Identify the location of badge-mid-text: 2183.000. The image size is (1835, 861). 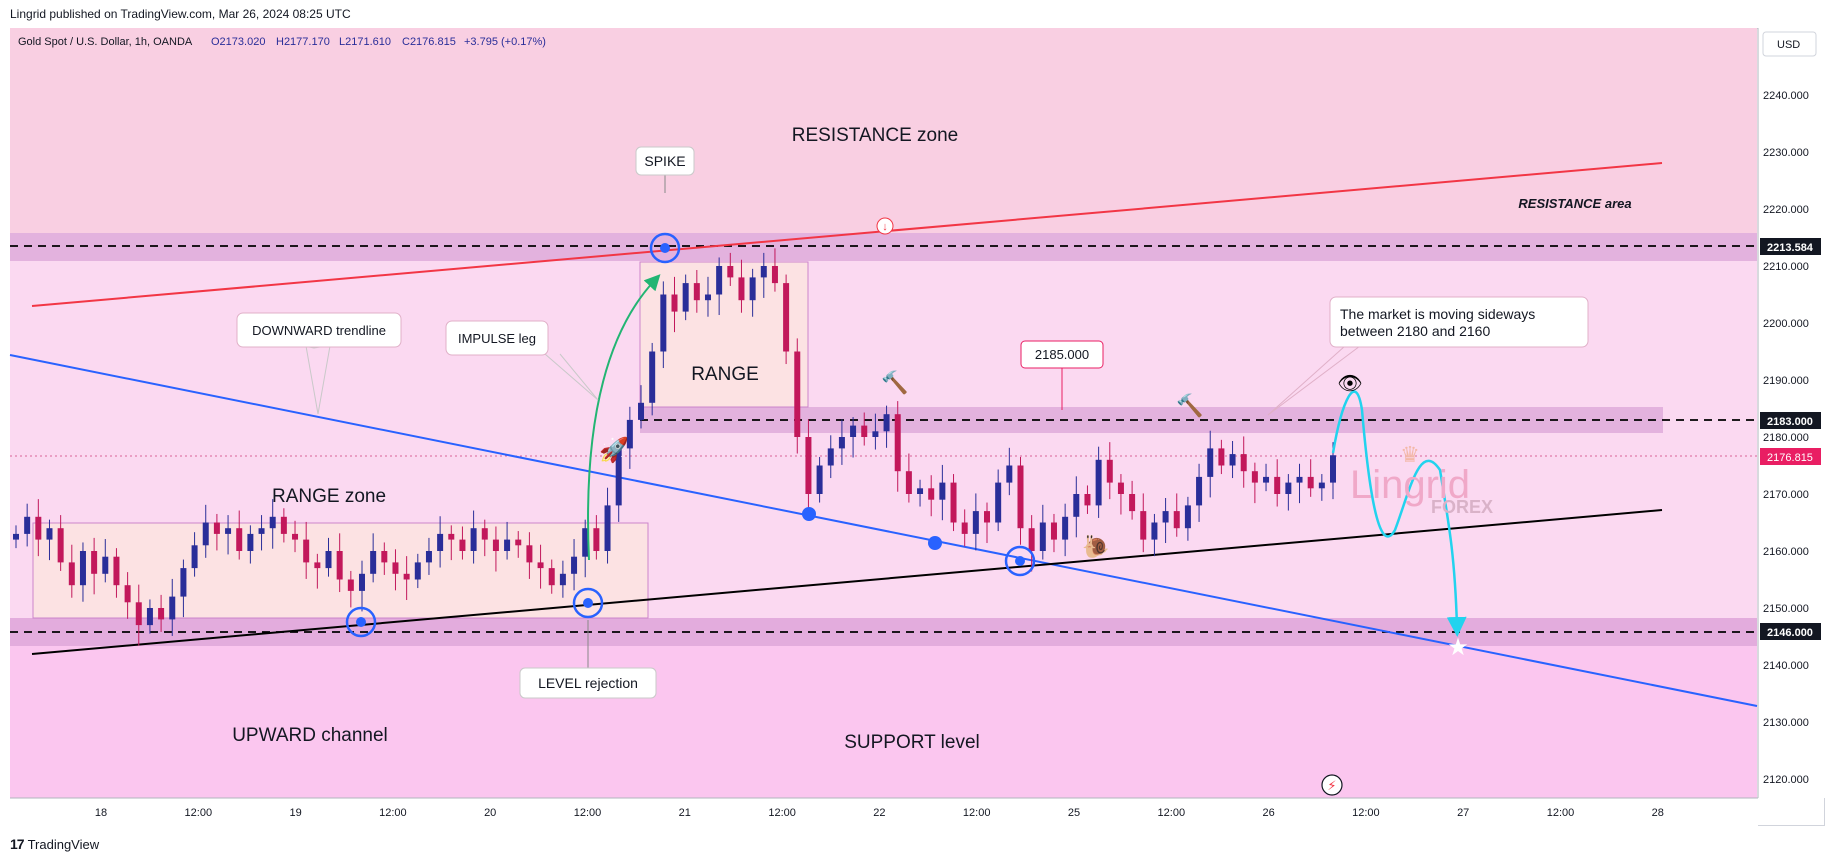
(1790, 422).